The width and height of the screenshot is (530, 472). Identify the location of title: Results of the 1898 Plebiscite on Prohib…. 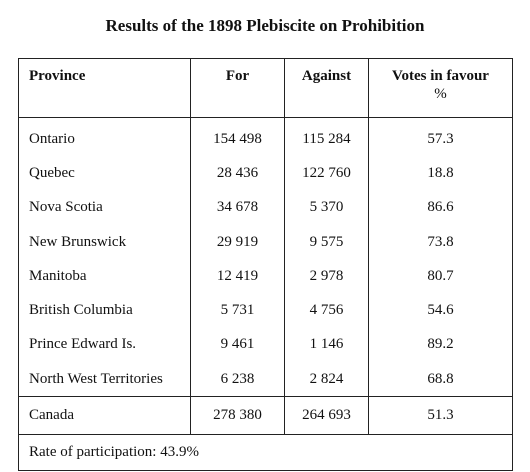
(265, 25).